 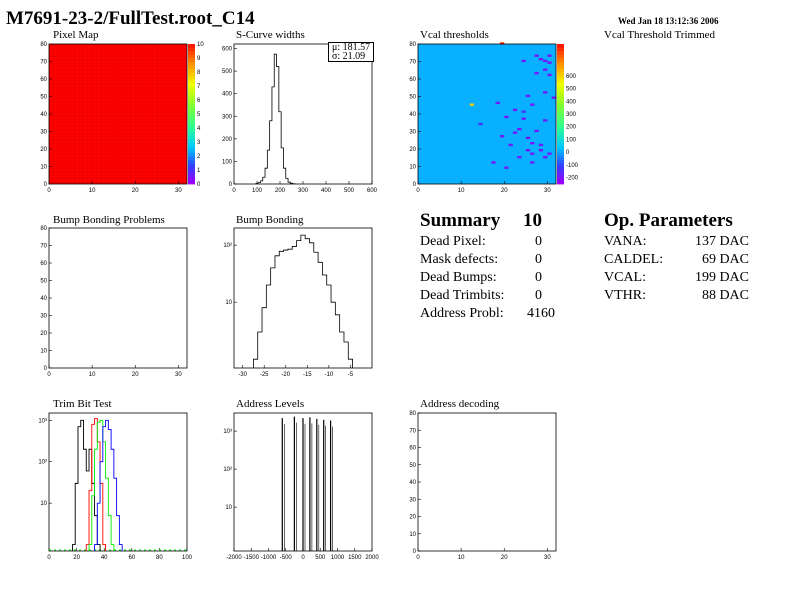 I want to click on address_decoding-ytick-label: 50, so click(x=412, y=466).